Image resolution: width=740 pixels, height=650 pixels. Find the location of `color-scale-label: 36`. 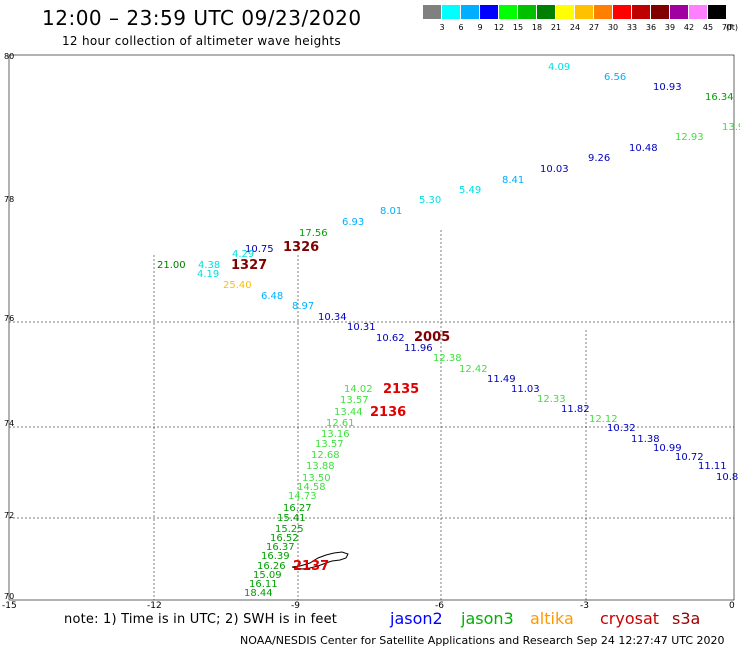

color-scale-label: 36 is located at coordinates (651, 27).